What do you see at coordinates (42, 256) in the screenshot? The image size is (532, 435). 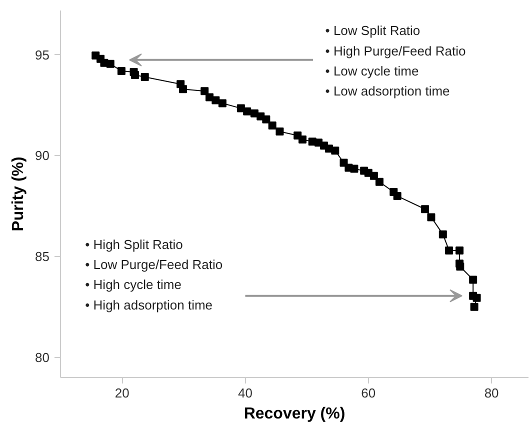 I see `y-tick-label: 85` at bounding box center [42, 256].